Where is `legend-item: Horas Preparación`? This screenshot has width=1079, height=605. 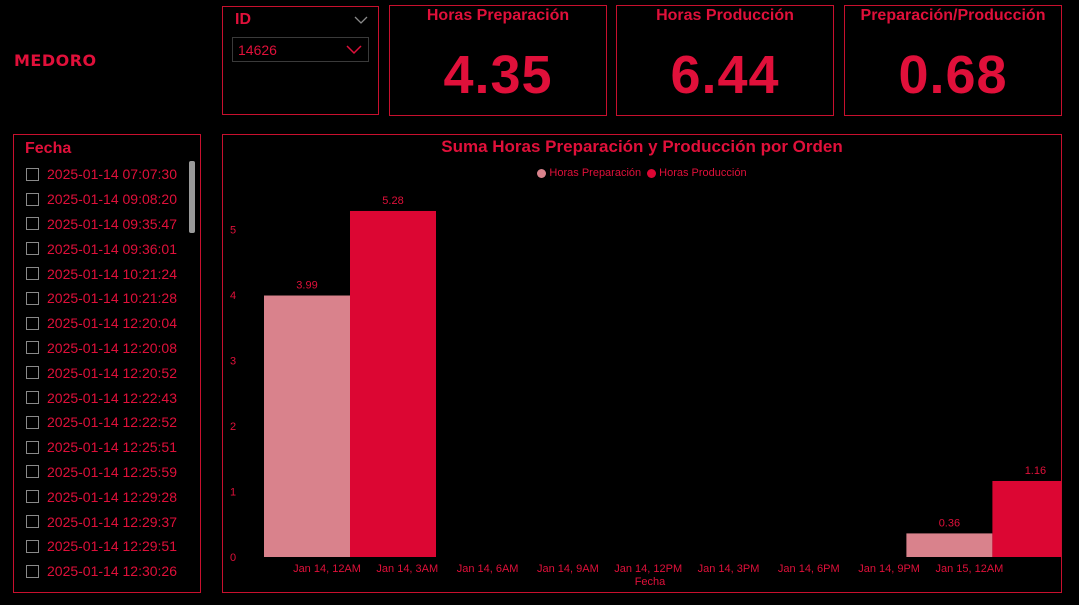
legend-item: Horas Preparación is located at coordinates (589, 173).